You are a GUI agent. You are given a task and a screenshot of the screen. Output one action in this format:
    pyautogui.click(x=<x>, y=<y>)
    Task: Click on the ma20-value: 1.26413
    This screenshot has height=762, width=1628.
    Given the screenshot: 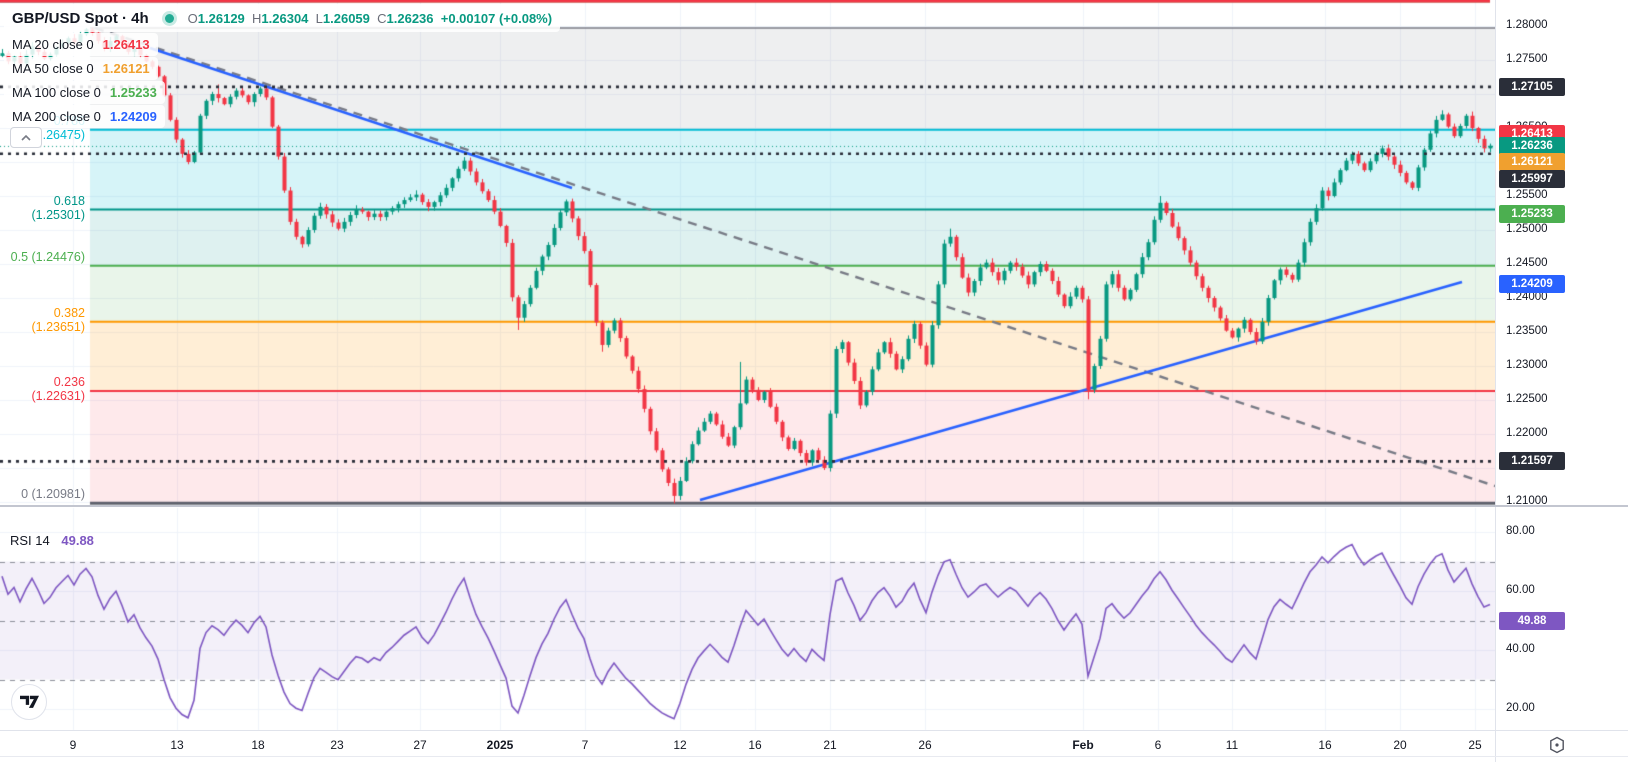 What is the action you would take?
    pyautogui.click(x=126, y=44)
    